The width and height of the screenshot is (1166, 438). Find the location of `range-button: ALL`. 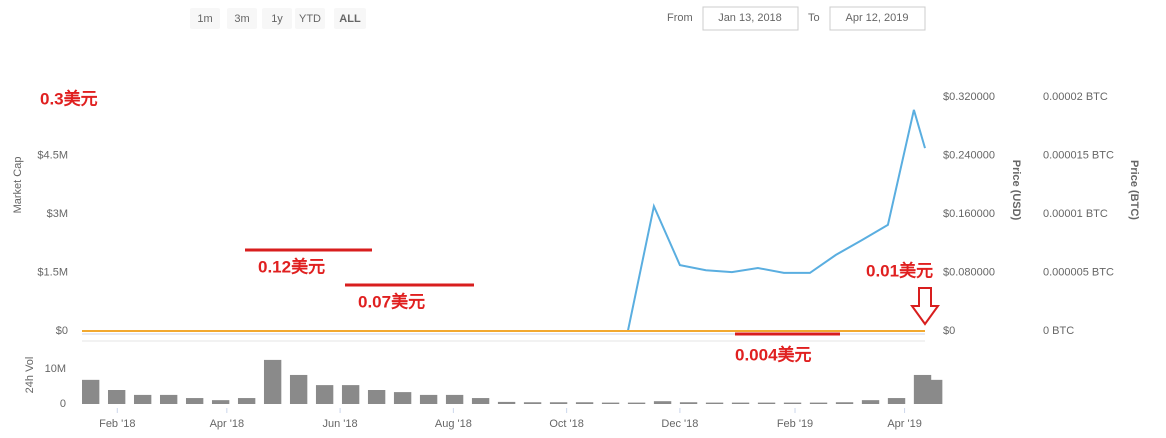

range-button: ALL is located at coordinates (350, 18).